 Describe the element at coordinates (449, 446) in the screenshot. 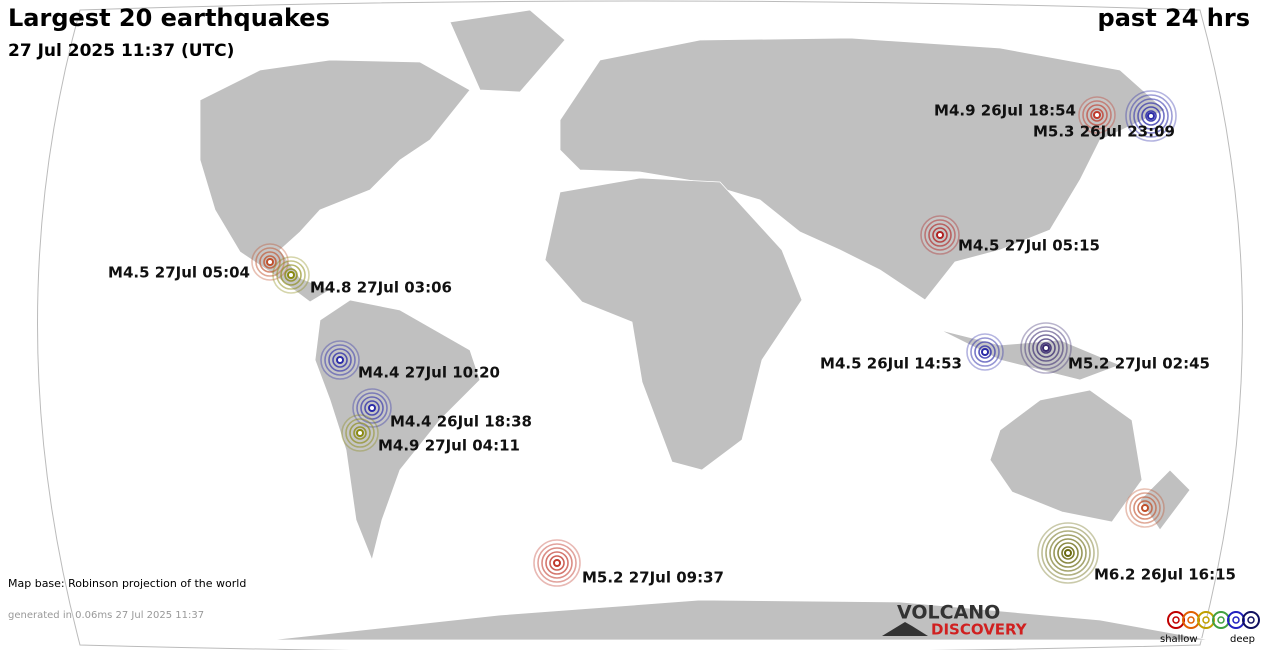

I see `quake-label: M4.9 27Jul 04:11` at that location.